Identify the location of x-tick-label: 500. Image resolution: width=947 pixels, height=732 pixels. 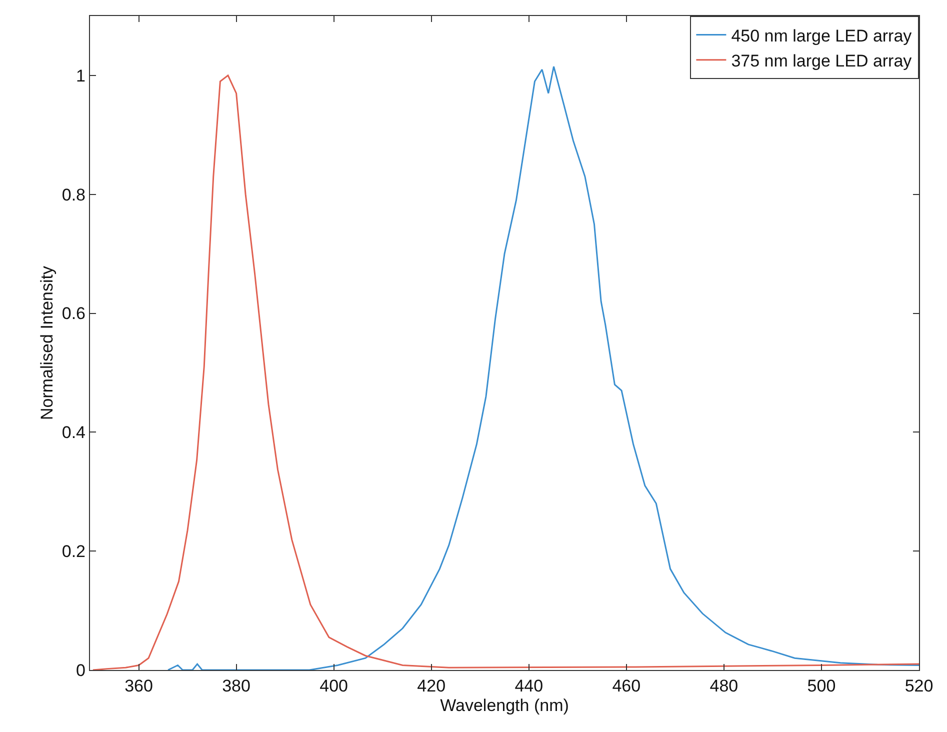
(821, 686).